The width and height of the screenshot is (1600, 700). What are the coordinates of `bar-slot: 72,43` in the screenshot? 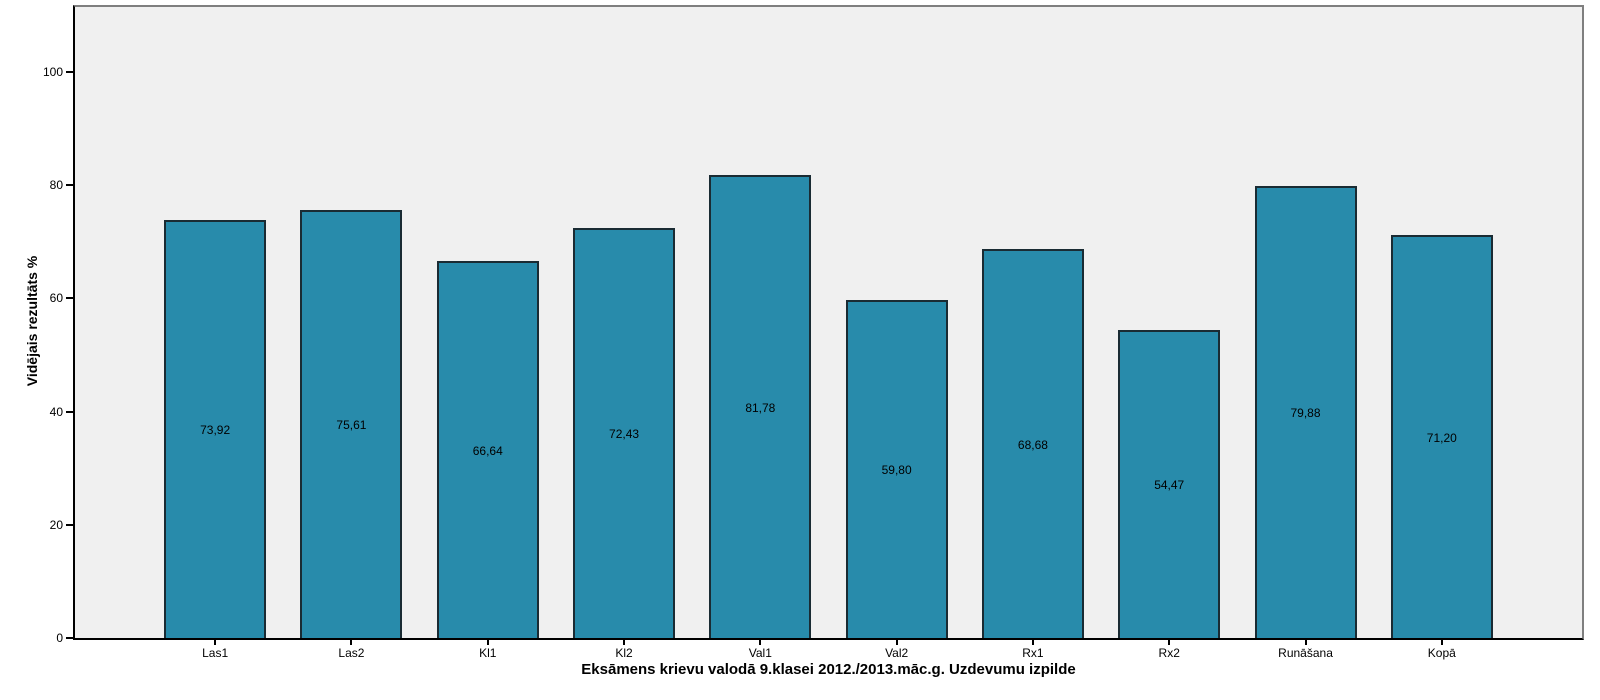 It's located at (624, 433).